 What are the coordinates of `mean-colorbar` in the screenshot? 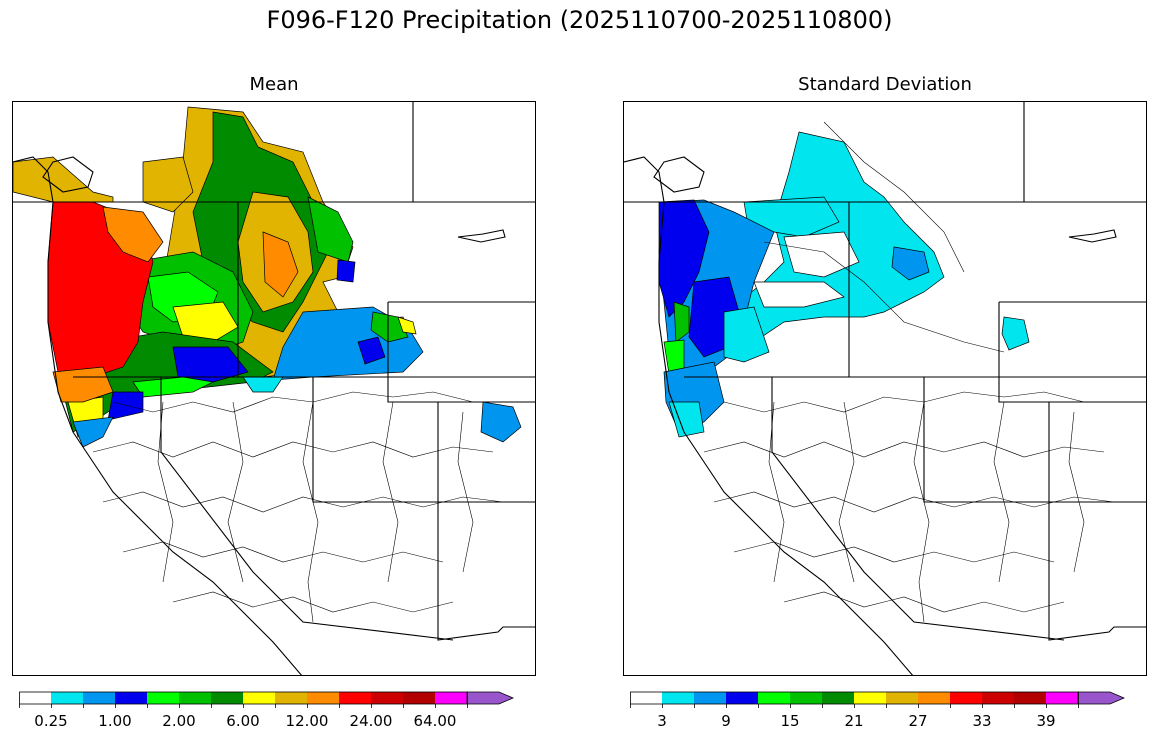 It's located at (267, 699).